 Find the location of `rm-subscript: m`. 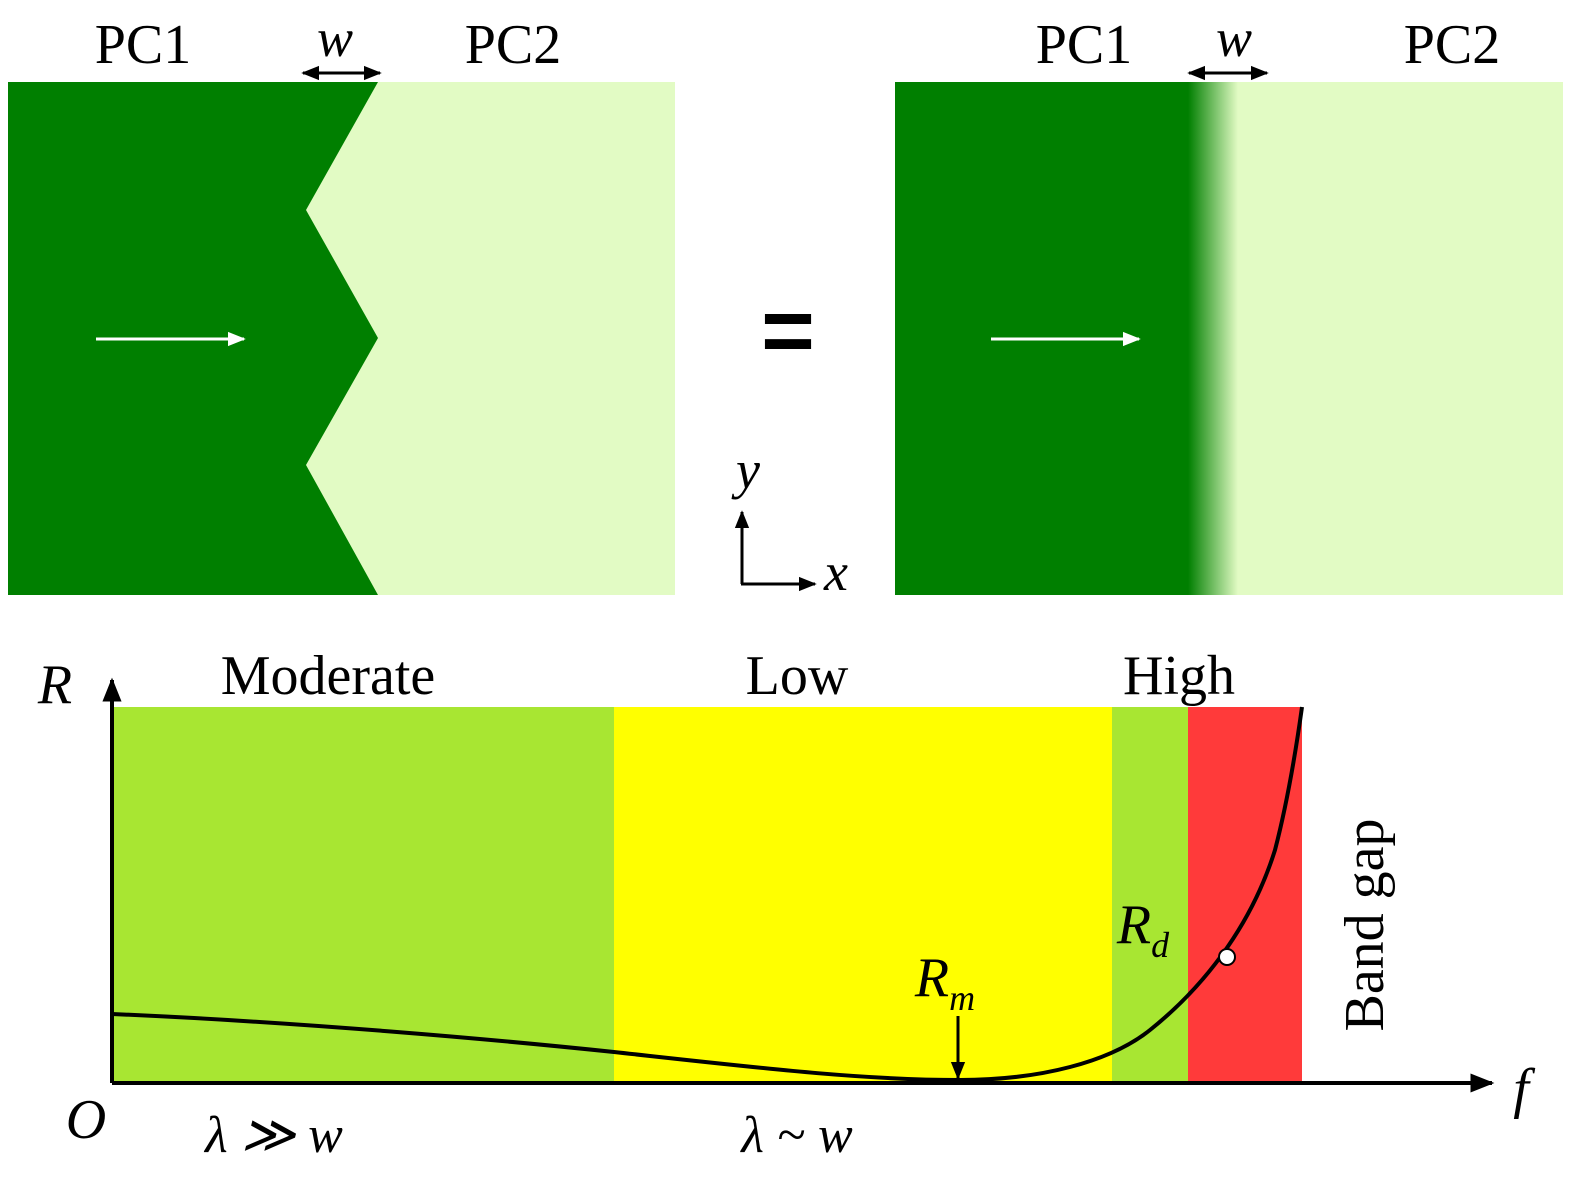

rm-subscript: m is located at coordinates (962, 998).